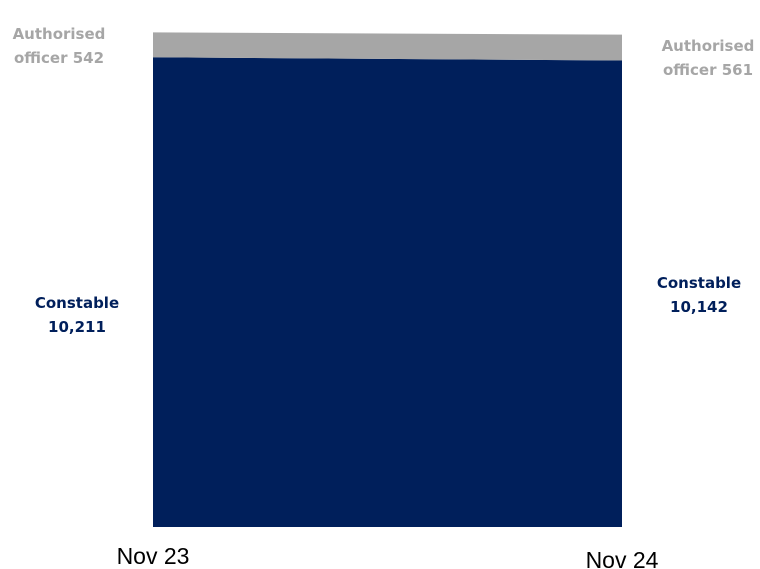  Describe the element at coordinates (153, 556) in the screenshot. I see `x-tick-label-nov-23: Nov 23` at that location.